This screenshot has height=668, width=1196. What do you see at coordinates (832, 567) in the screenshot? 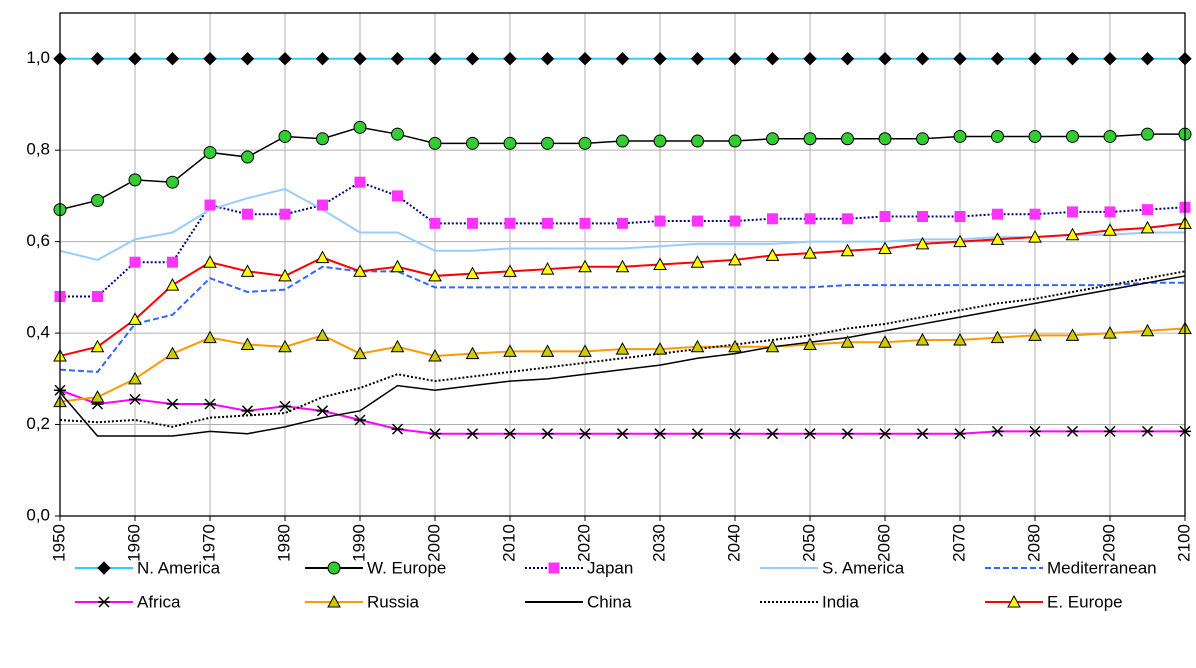
I see `legend-item: S. America` at bounding box center [832, 567].